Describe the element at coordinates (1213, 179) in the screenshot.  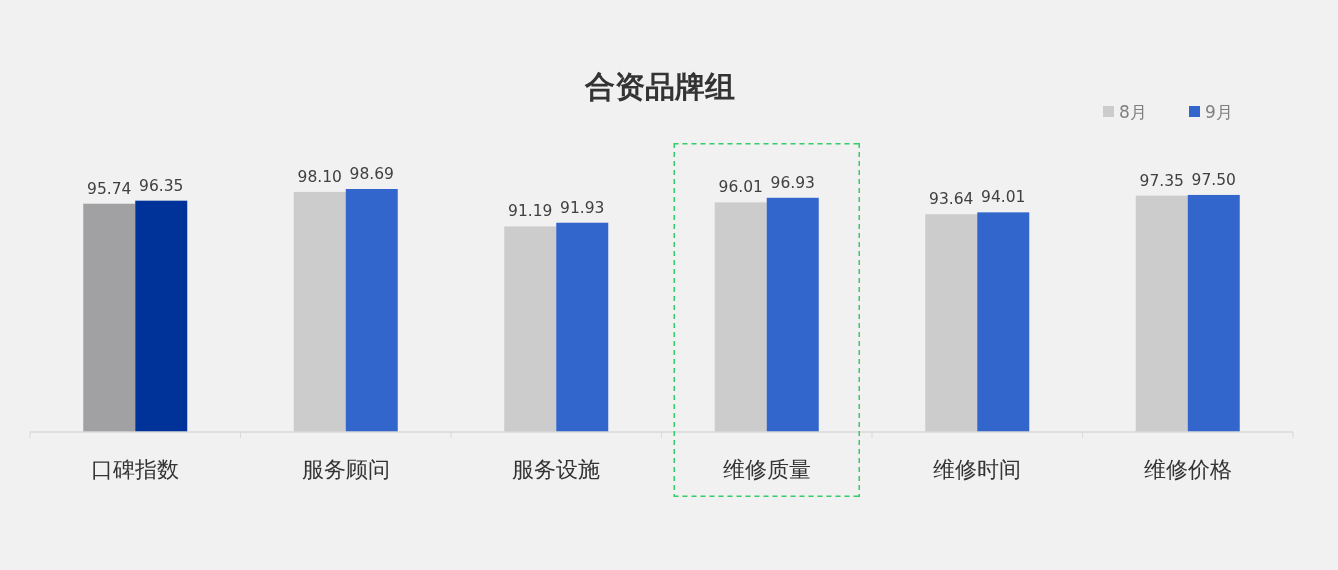
I see `data-label: 97.50` at that location.